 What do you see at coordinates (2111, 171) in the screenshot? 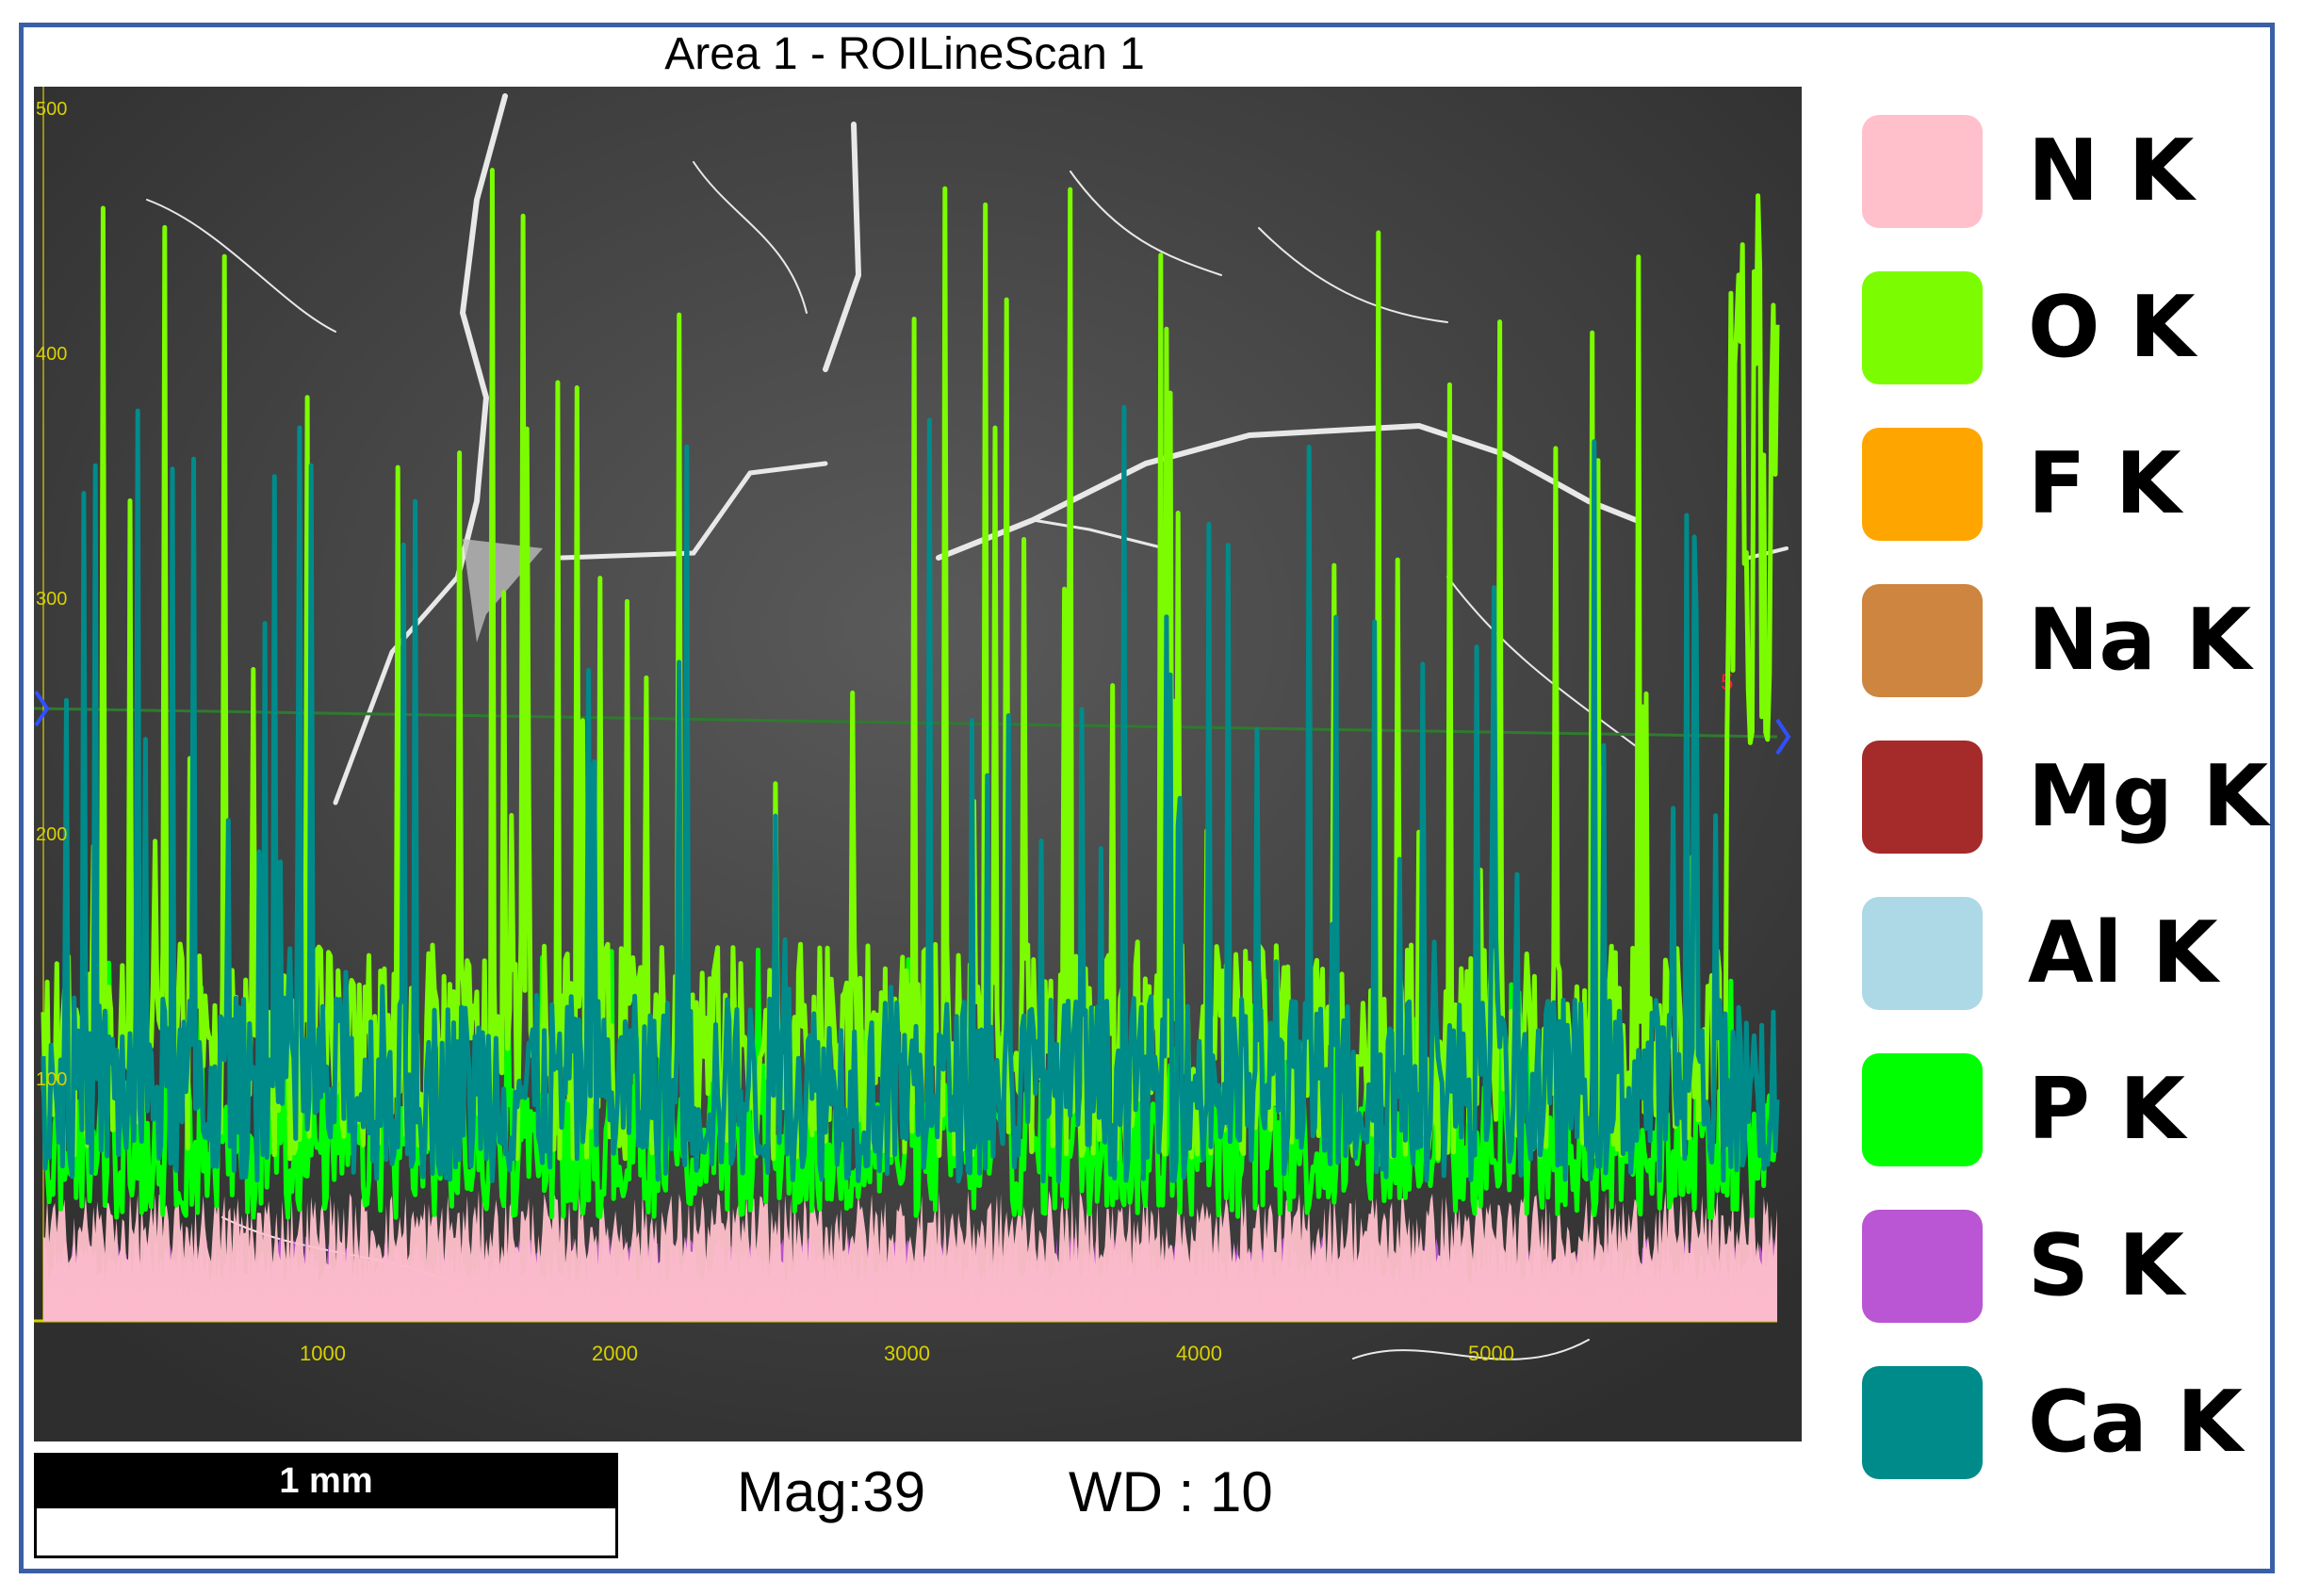
I see `legend-label: N K` at bounding box center [2111, 171].